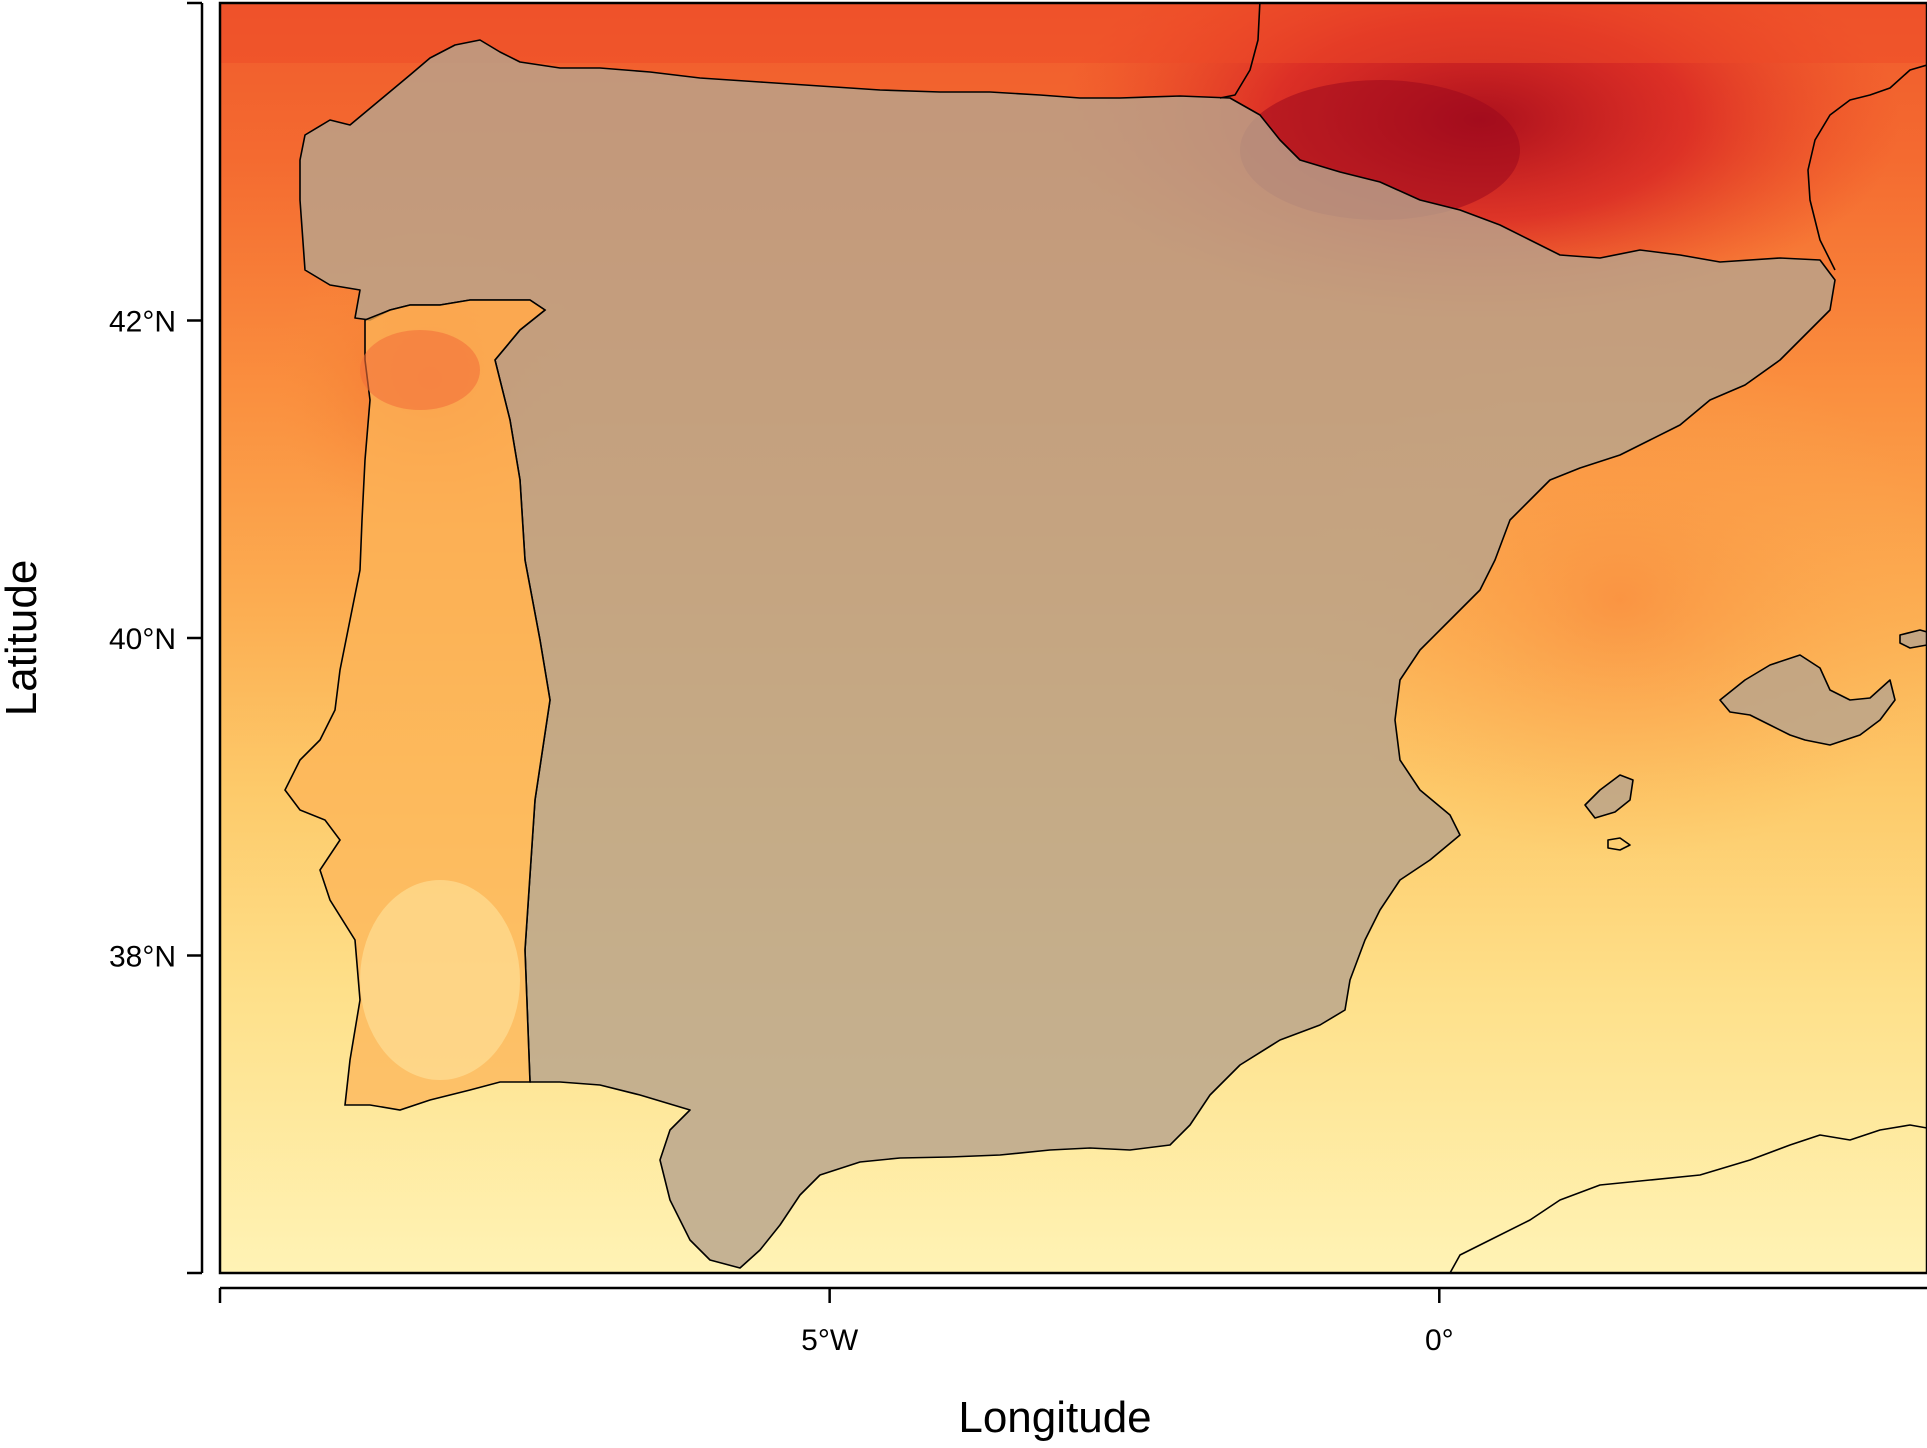 The width and height of the screenshot is (1927, 1448). What do you see at coordinates (1054, 1417) in the screenshot?
I see `x-axis-title: Longitude` at bounding box center [1054, 1417].